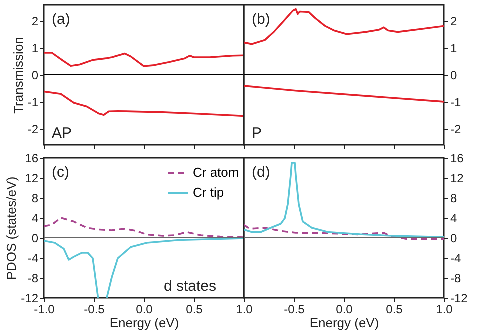  Describe the element at coordinates (261, 19) in the screenshot. I see `annotation: (b)` at that location.